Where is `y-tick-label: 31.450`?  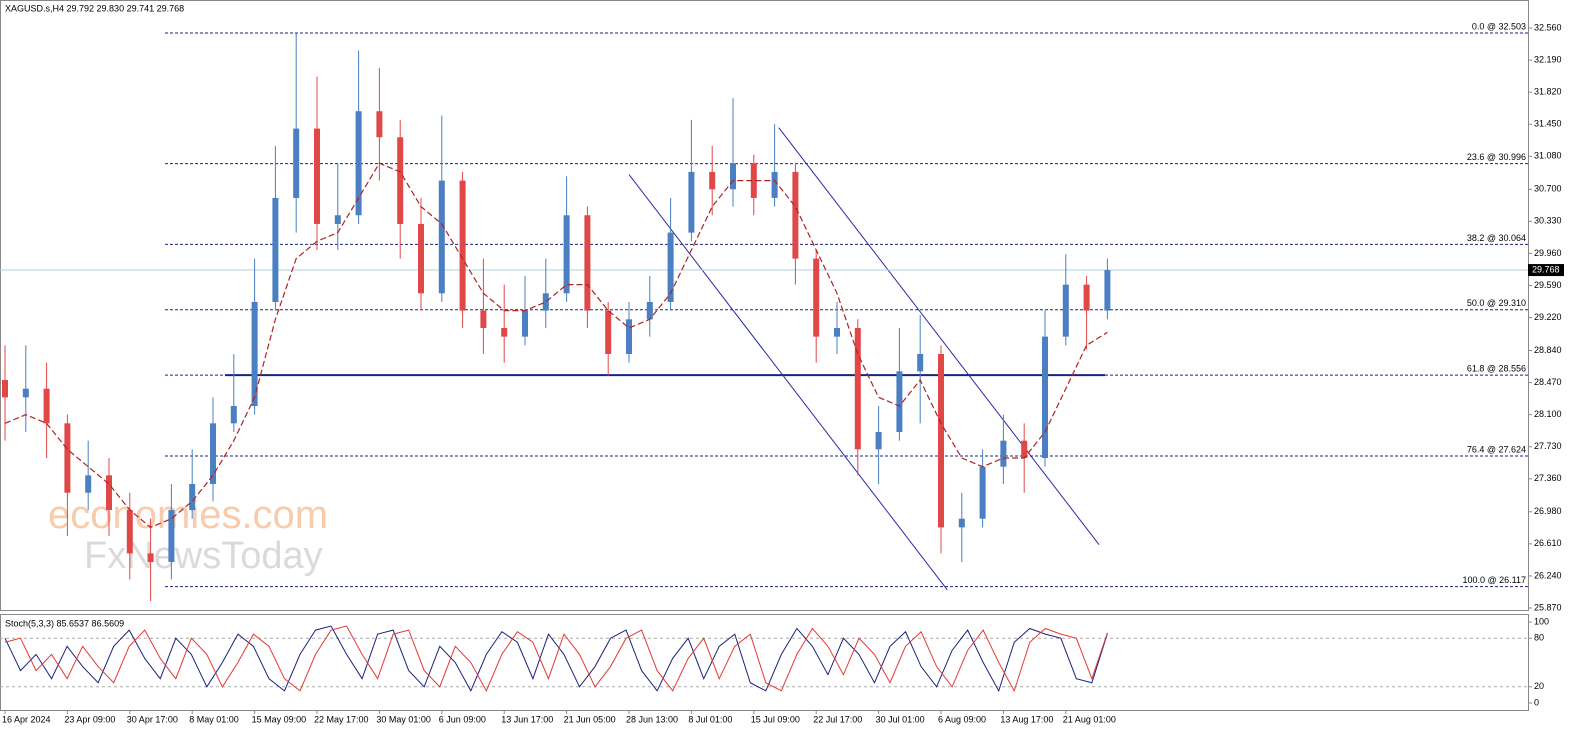
y-tick-label: 31.450 is located at coordinates (1548, 124).